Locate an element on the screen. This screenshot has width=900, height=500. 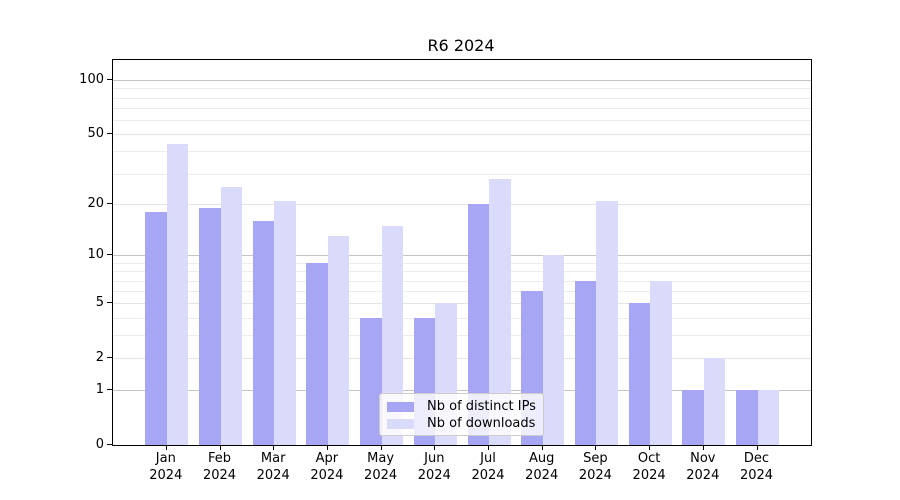
x-tick-label-sep: Sep 2024 is located at coordinates (595, 467).